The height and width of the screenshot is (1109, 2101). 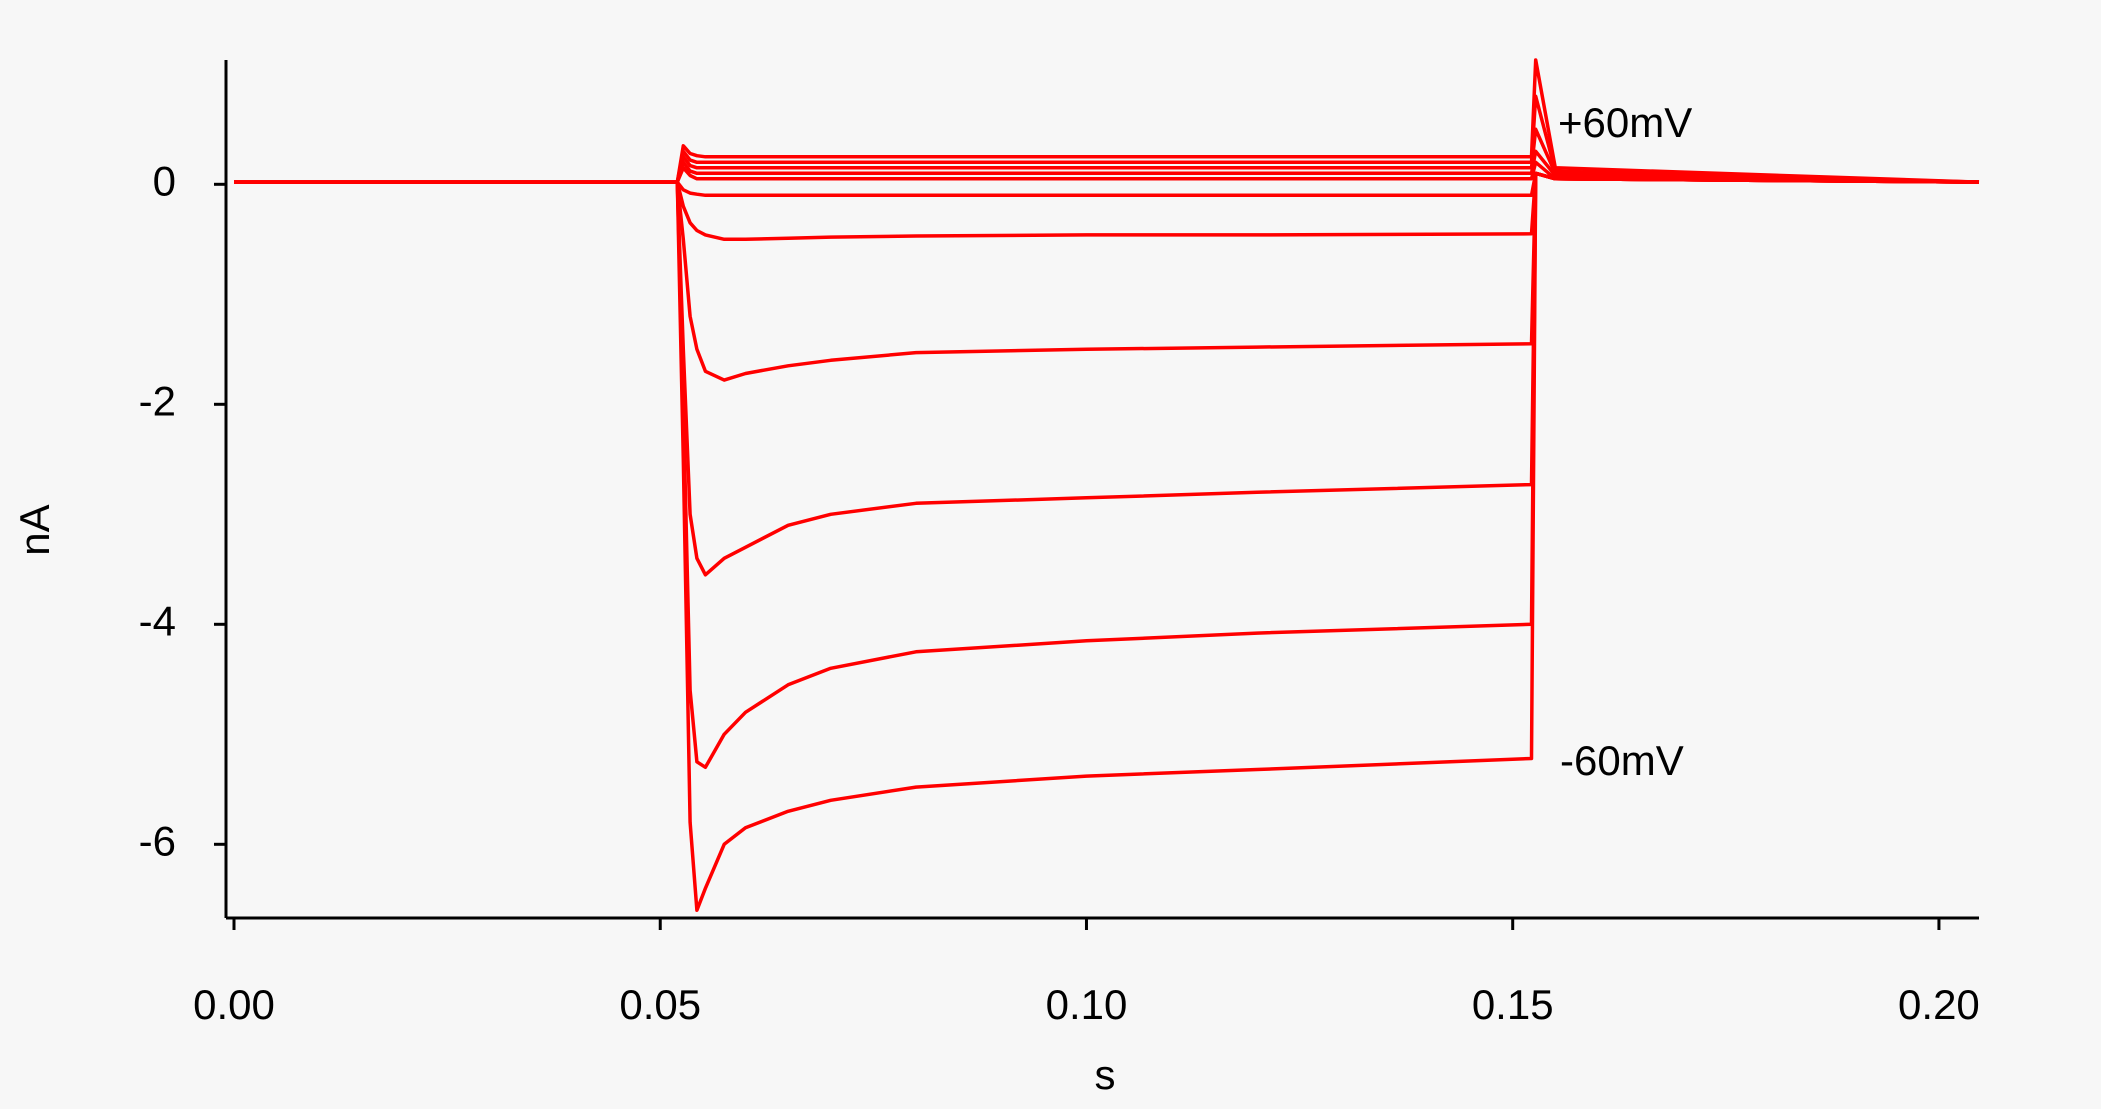 I want to click on annotation: +60mV, so click(x=1625, y=122).